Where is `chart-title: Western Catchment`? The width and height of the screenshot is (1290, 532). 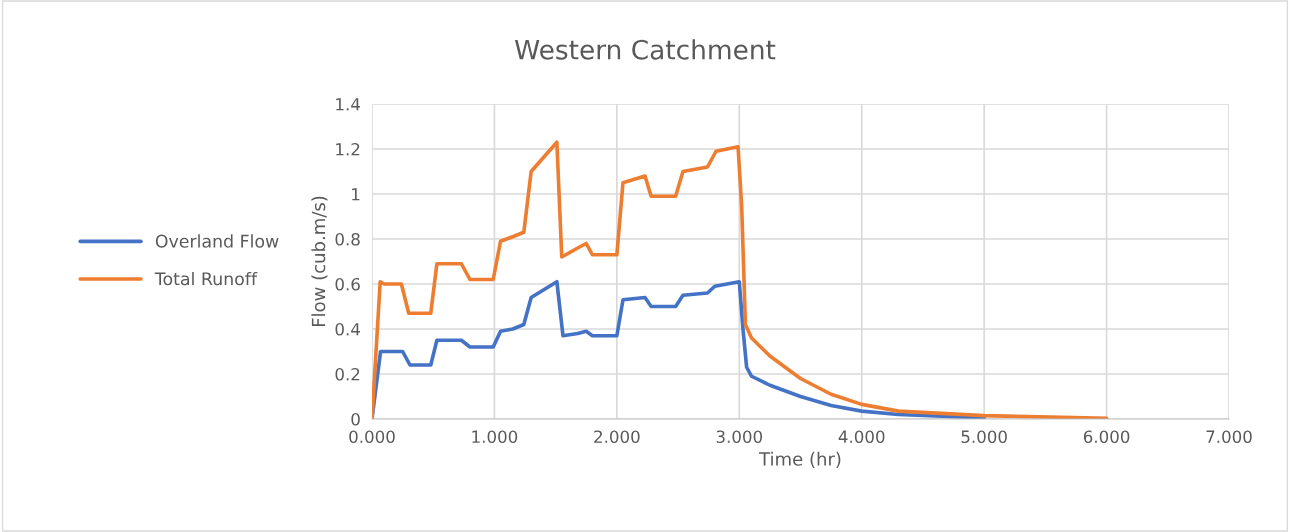 chart-title: Western Catchment is located at coordinates (645, 49).